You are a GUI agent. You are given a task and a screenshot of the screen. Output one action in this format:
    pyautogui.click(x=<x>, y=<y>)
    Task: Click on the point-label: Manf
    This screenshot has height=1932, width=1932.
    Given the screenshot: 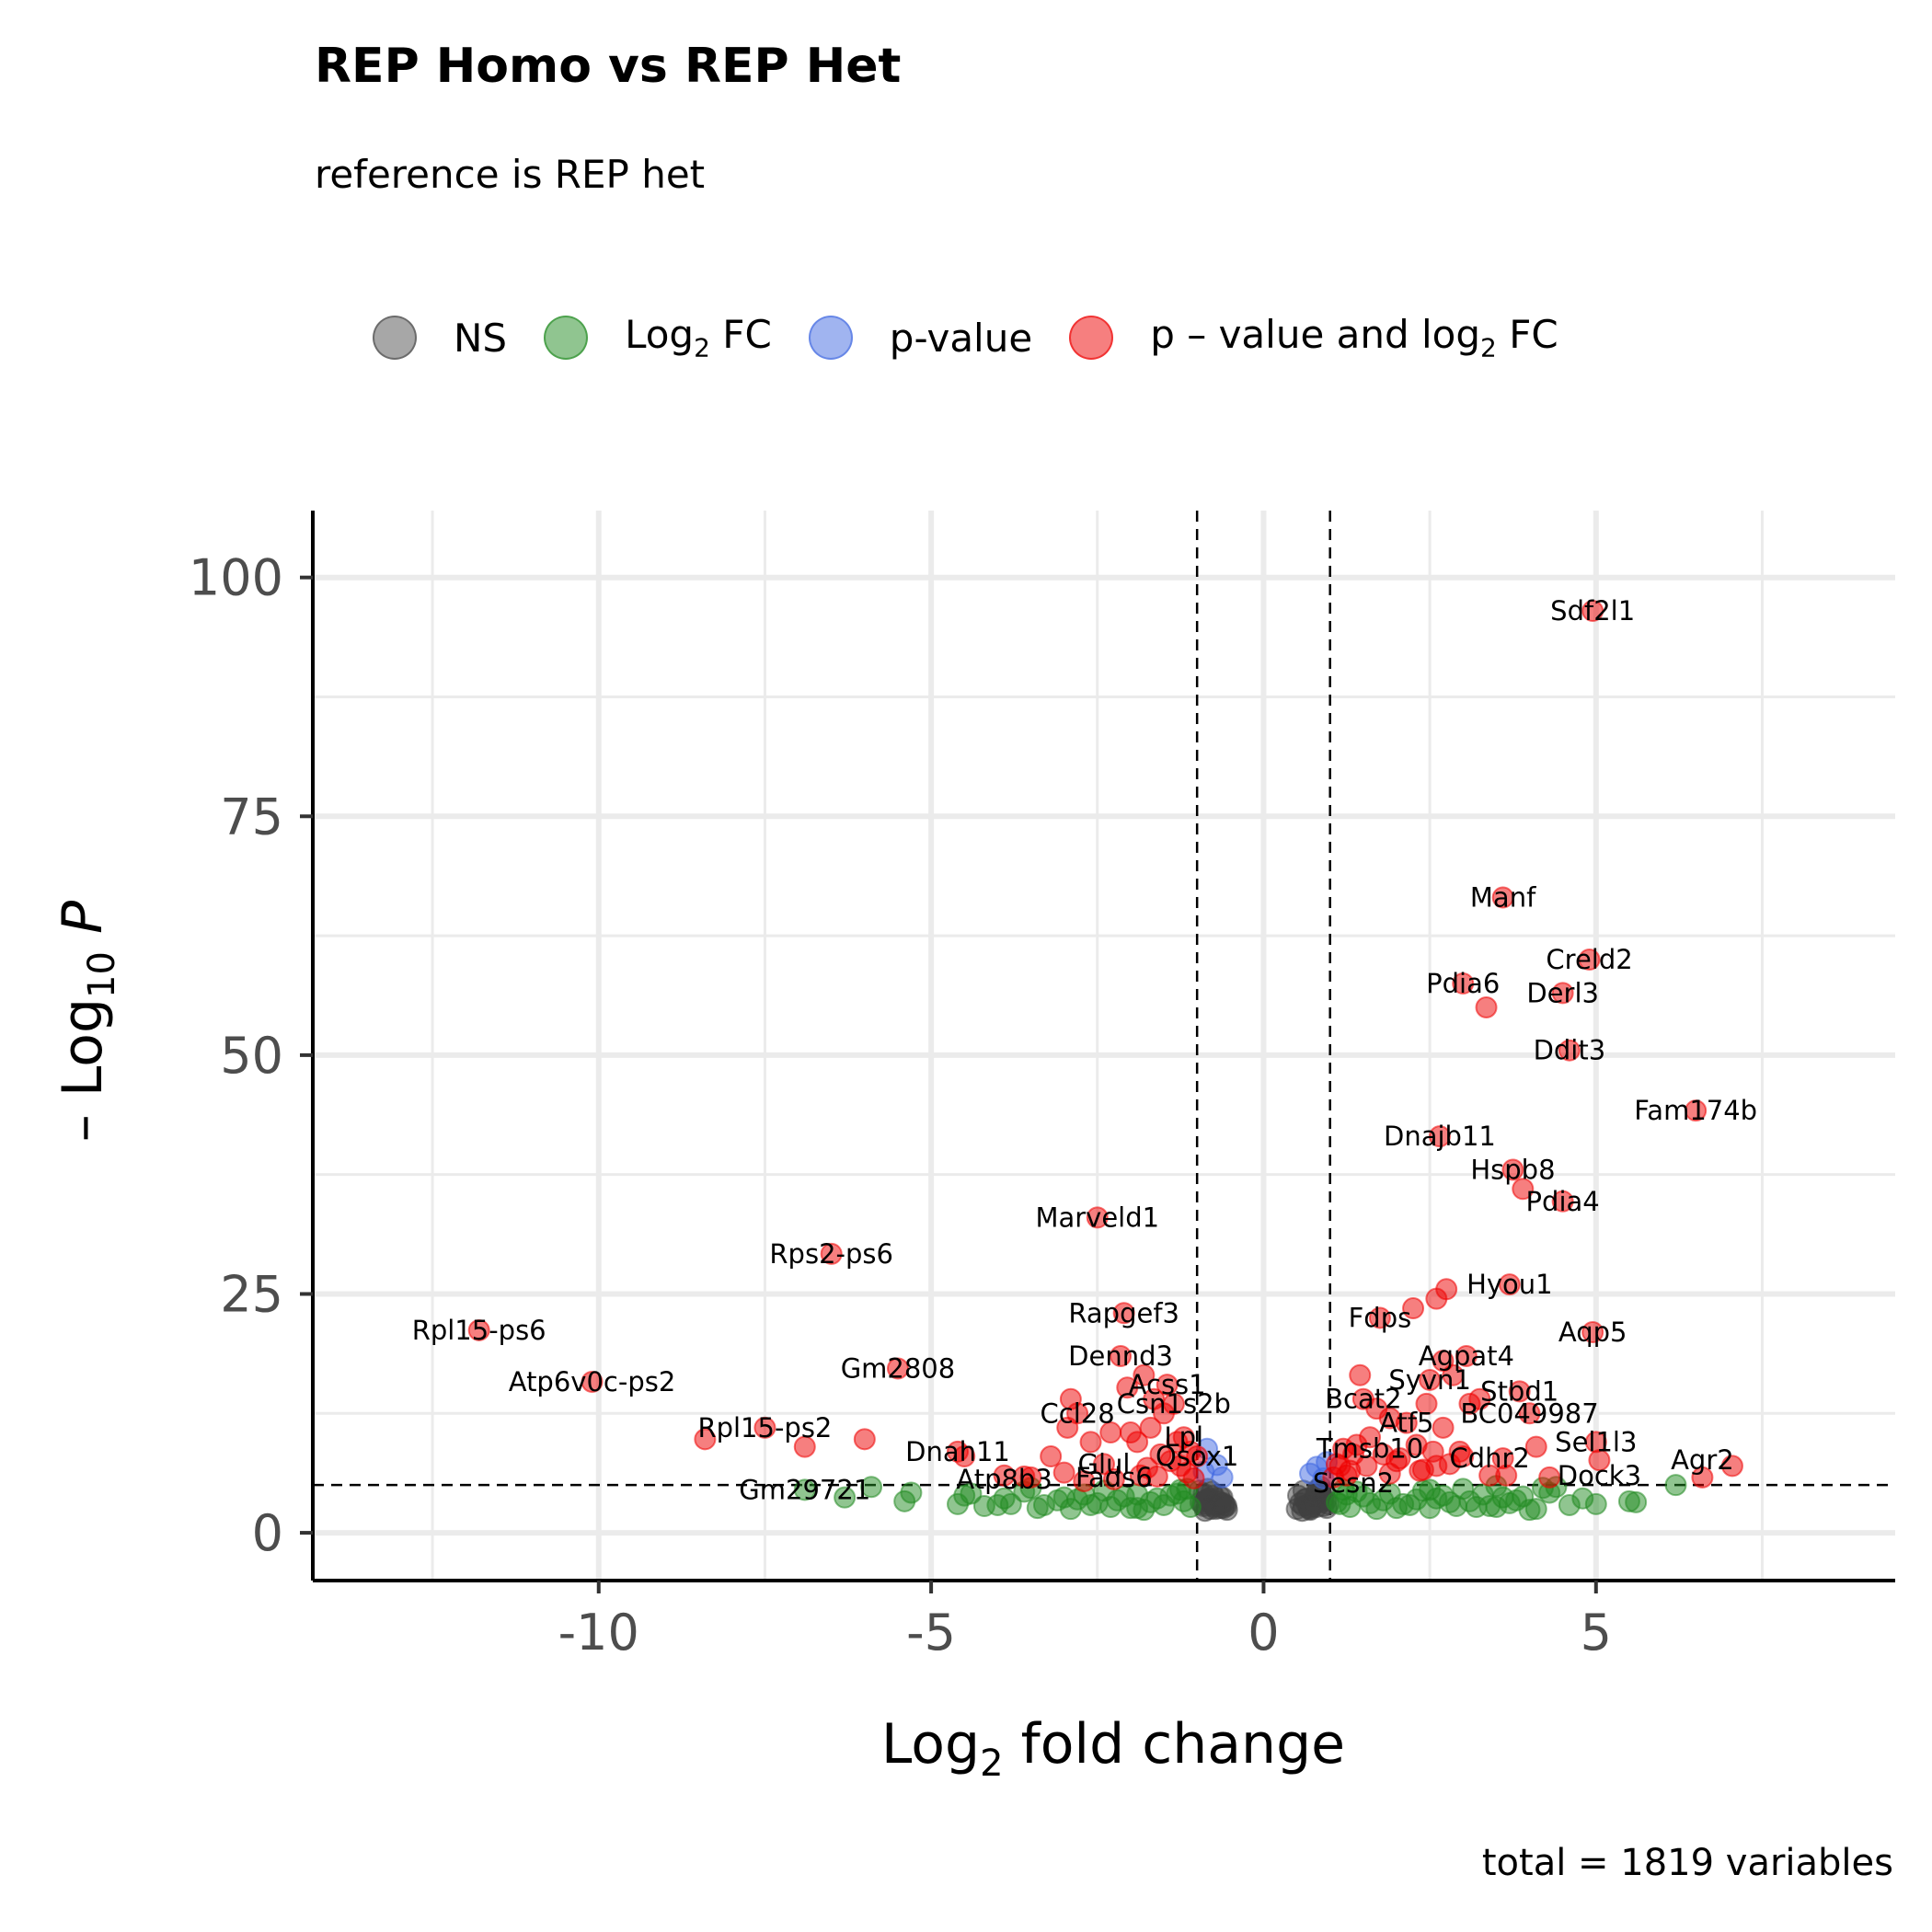 What is the action you would take?
    pyautogui.click(x=1503, y=898)
    